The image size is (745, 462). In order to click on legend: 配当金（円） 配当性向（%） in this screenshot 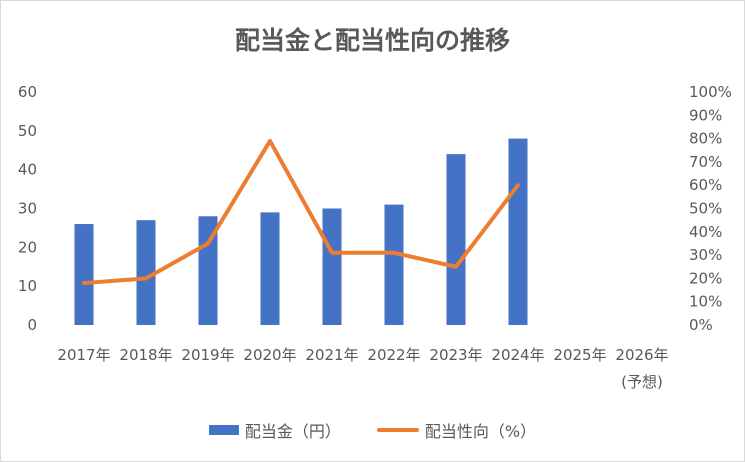, I will do `click(372, 430)`.